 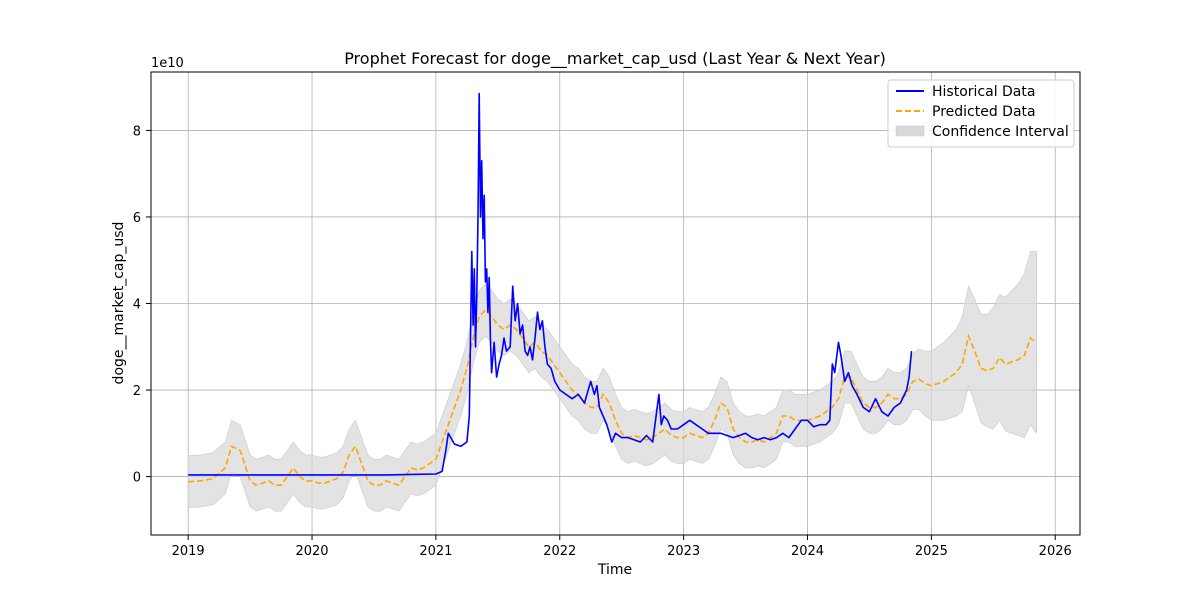 What do you see at coordinates (1000, 132) in the screenshot?
I see `legend-interval-label: Confidence Interval` at bounding box center [1000, 132].